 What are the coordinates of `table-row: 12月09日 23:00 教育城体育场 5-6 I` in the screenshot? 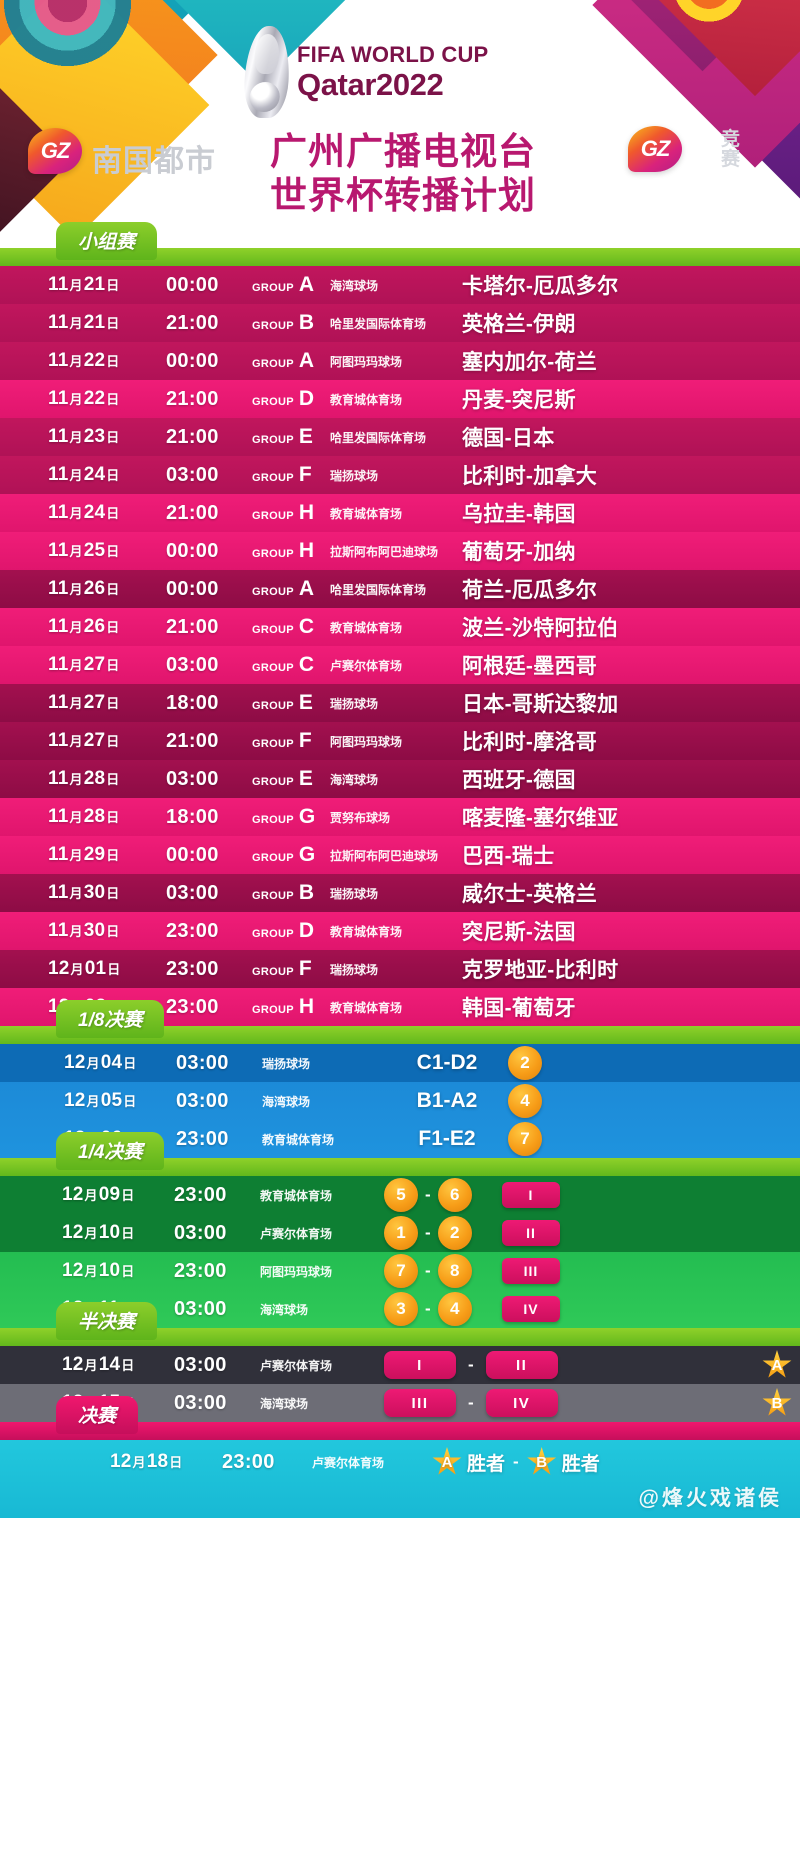 It's located at (400, 1195).